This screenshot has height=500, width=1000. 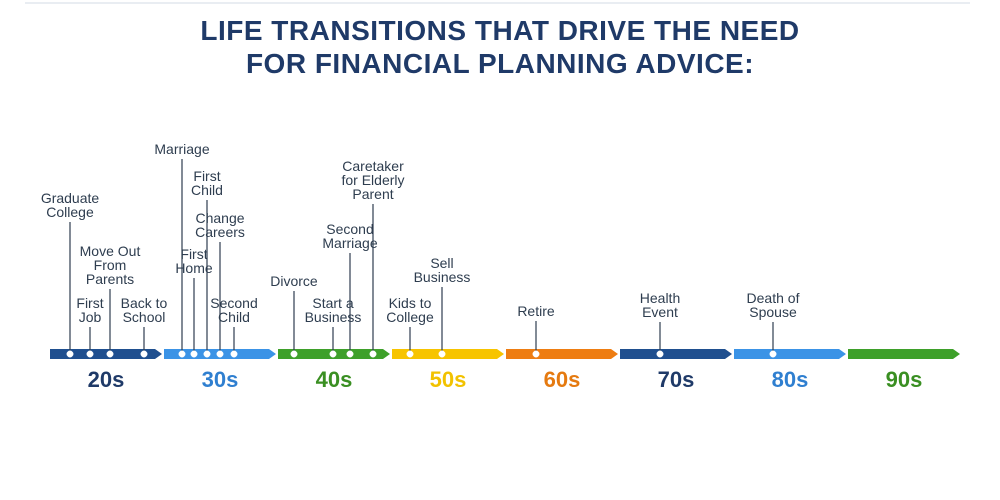 I want to click on decade-bar-50s, so click(x=448, y=354).